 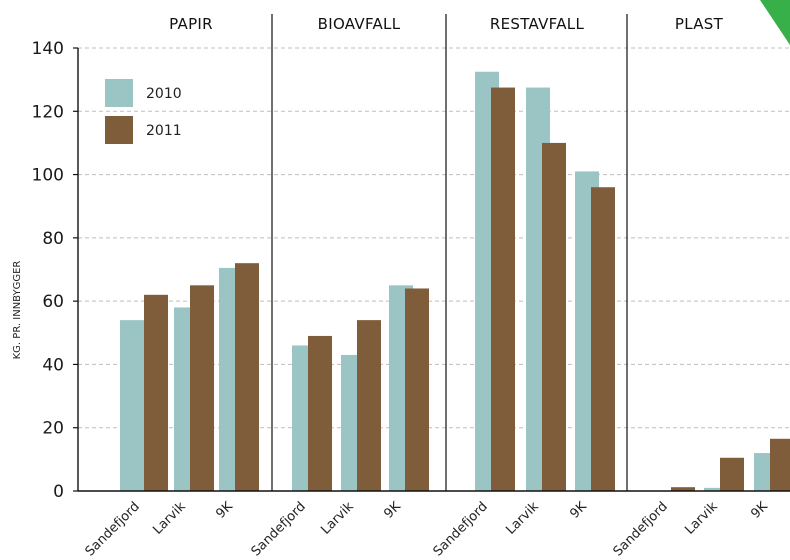 I want to click on x-tick-label-papir-larvik: Larvik, so click(x=169, y=518).